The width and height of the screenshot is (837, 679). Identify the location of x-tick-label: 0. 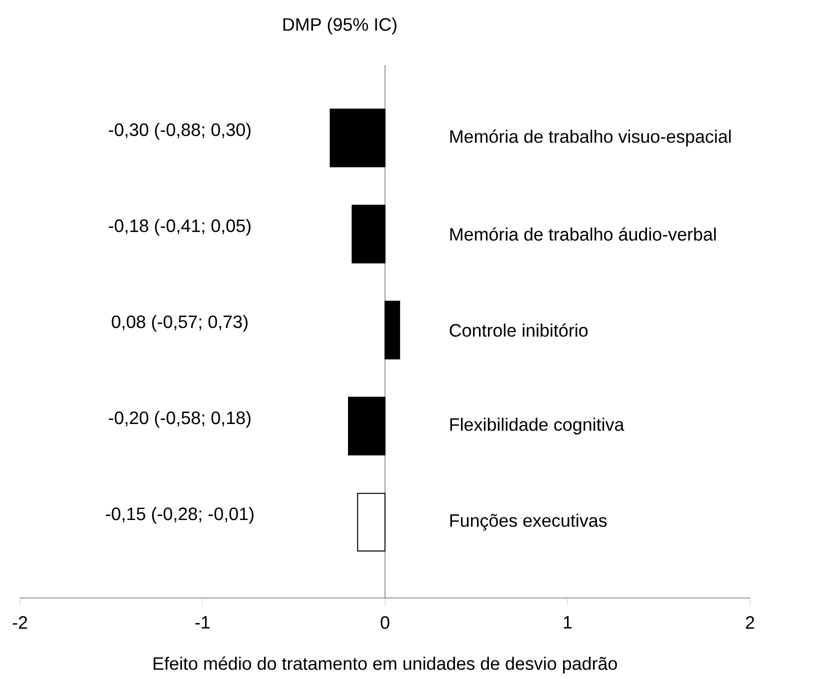
(385, 622).